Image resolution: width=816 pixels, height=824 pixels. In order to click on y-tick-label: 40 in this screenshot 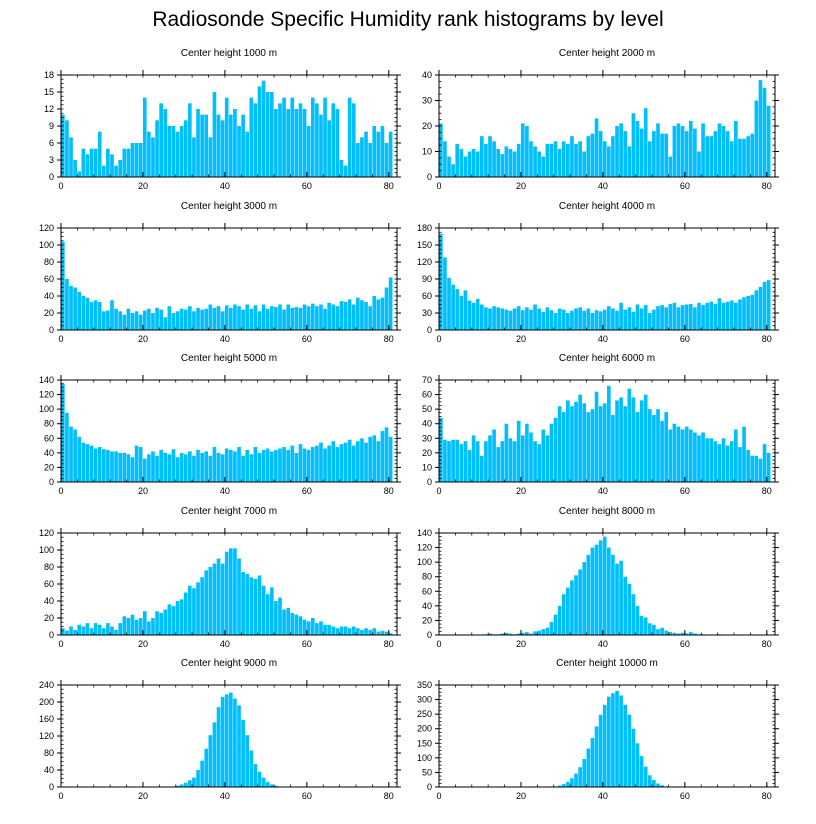, I will do `click(427, 606)`.